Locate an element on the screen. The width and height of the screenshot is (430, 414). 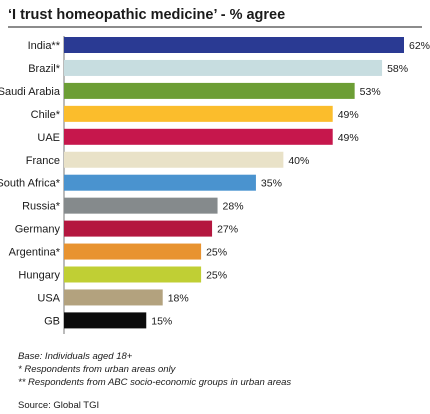
source-text: Source: Global TGI is located at coordinates (58, 405).